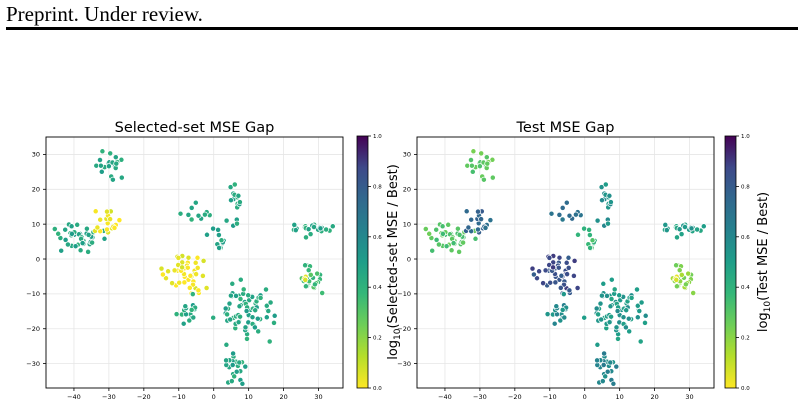 This screenshot has width=804, height=406. Describe the element at coordinates (377, 137) in the screenshot. I see `colorbar-tick-label: 1.0` at that location.